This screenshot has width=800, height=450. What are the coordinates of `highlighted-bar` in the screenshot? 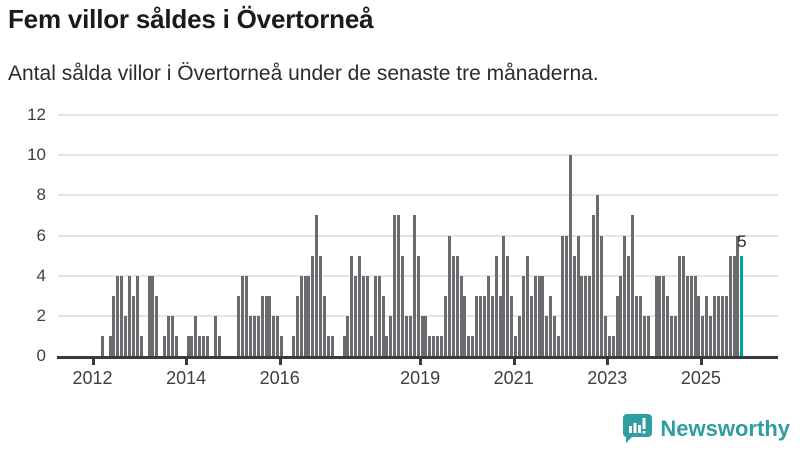 It's located at (742, 305).